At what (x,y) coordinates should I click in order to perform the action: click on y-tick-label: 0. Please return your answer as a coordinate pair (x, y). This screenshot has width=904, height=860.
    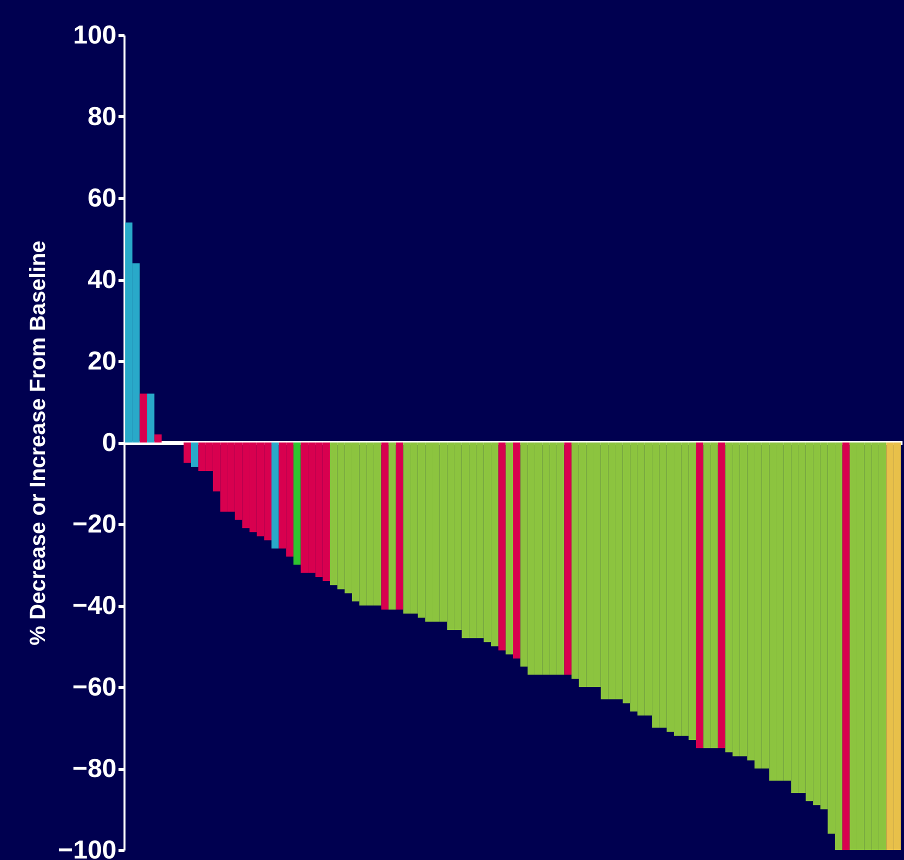
    Looking at the image, I should click on (109, 442).